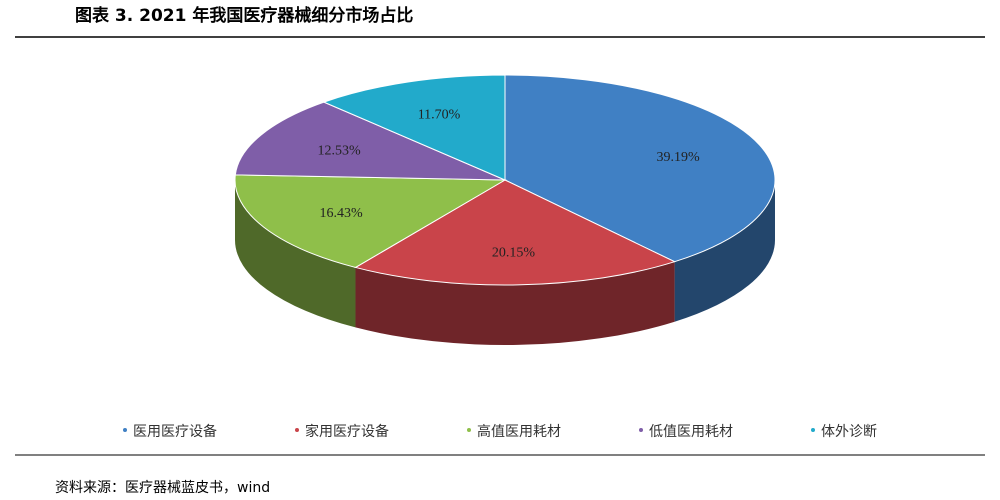 This screenshot has width=1000, height=500. I want to click on chart-title: 图表 3. 2021 年我国医疗器械细分市场占比, so click(244, 15).